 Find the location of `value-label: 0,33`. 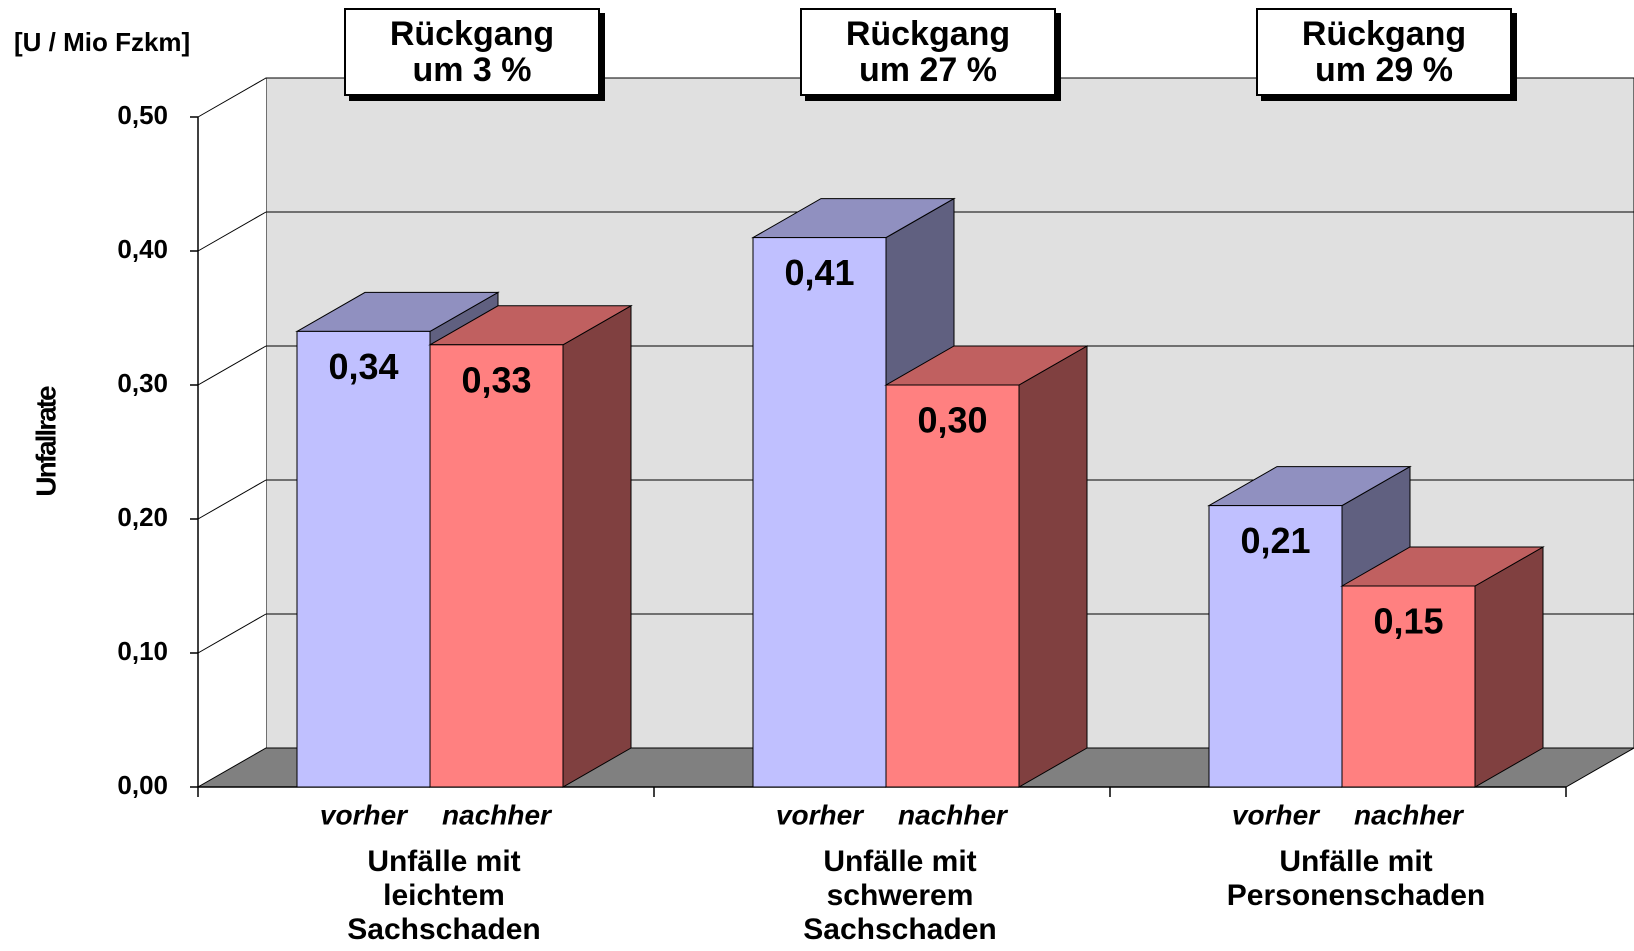

value-label: 0,33 is located at coordinates (496, 379).